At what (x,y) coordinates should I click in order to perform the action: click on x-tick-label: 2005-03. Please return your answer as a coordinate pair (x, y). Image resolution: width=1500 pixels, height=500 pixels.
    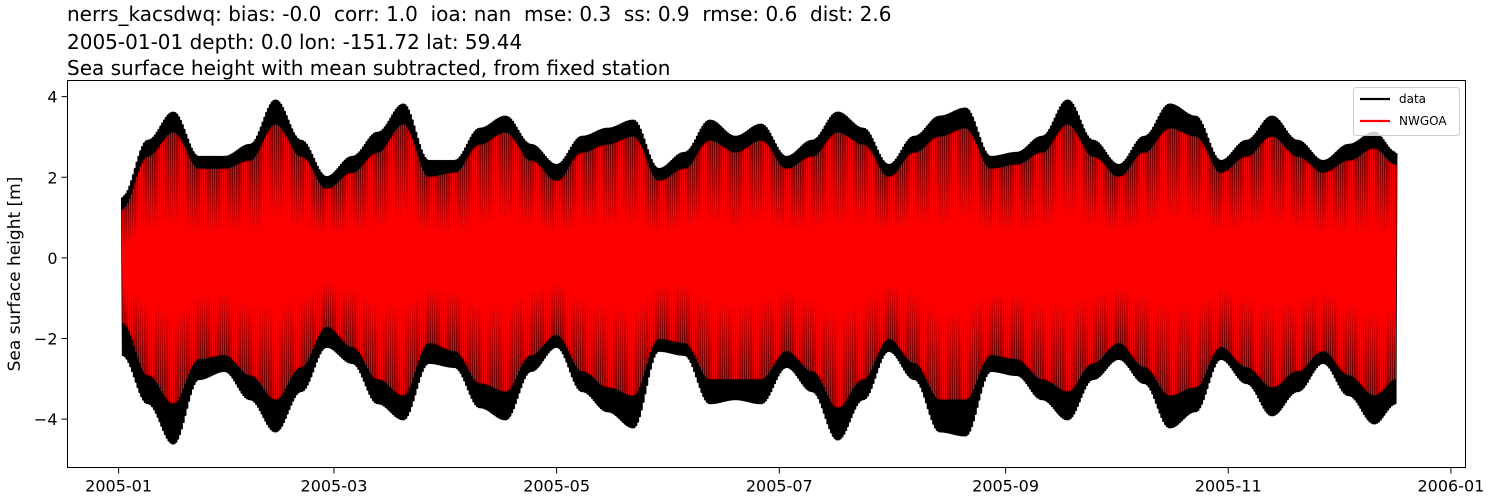
    Looking at the image, I should click on (334, 486).